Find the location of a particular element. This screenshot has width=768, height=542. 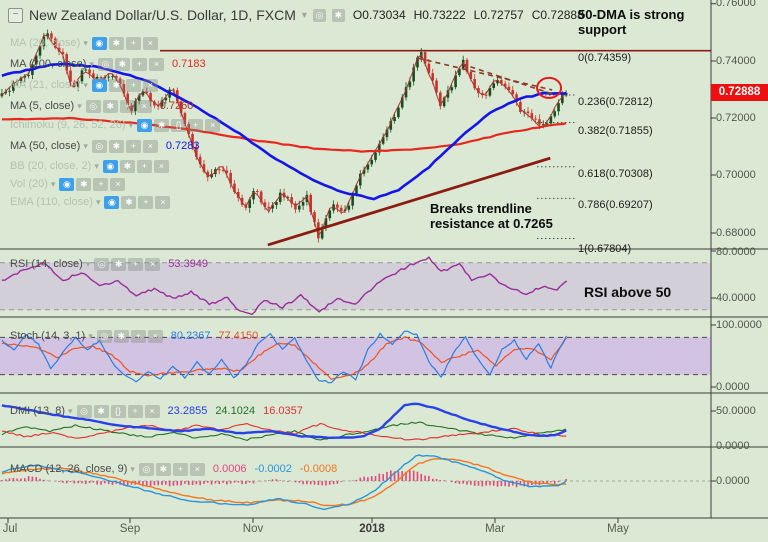

time-axis-label: Mar is located at coordinates (495, 529).